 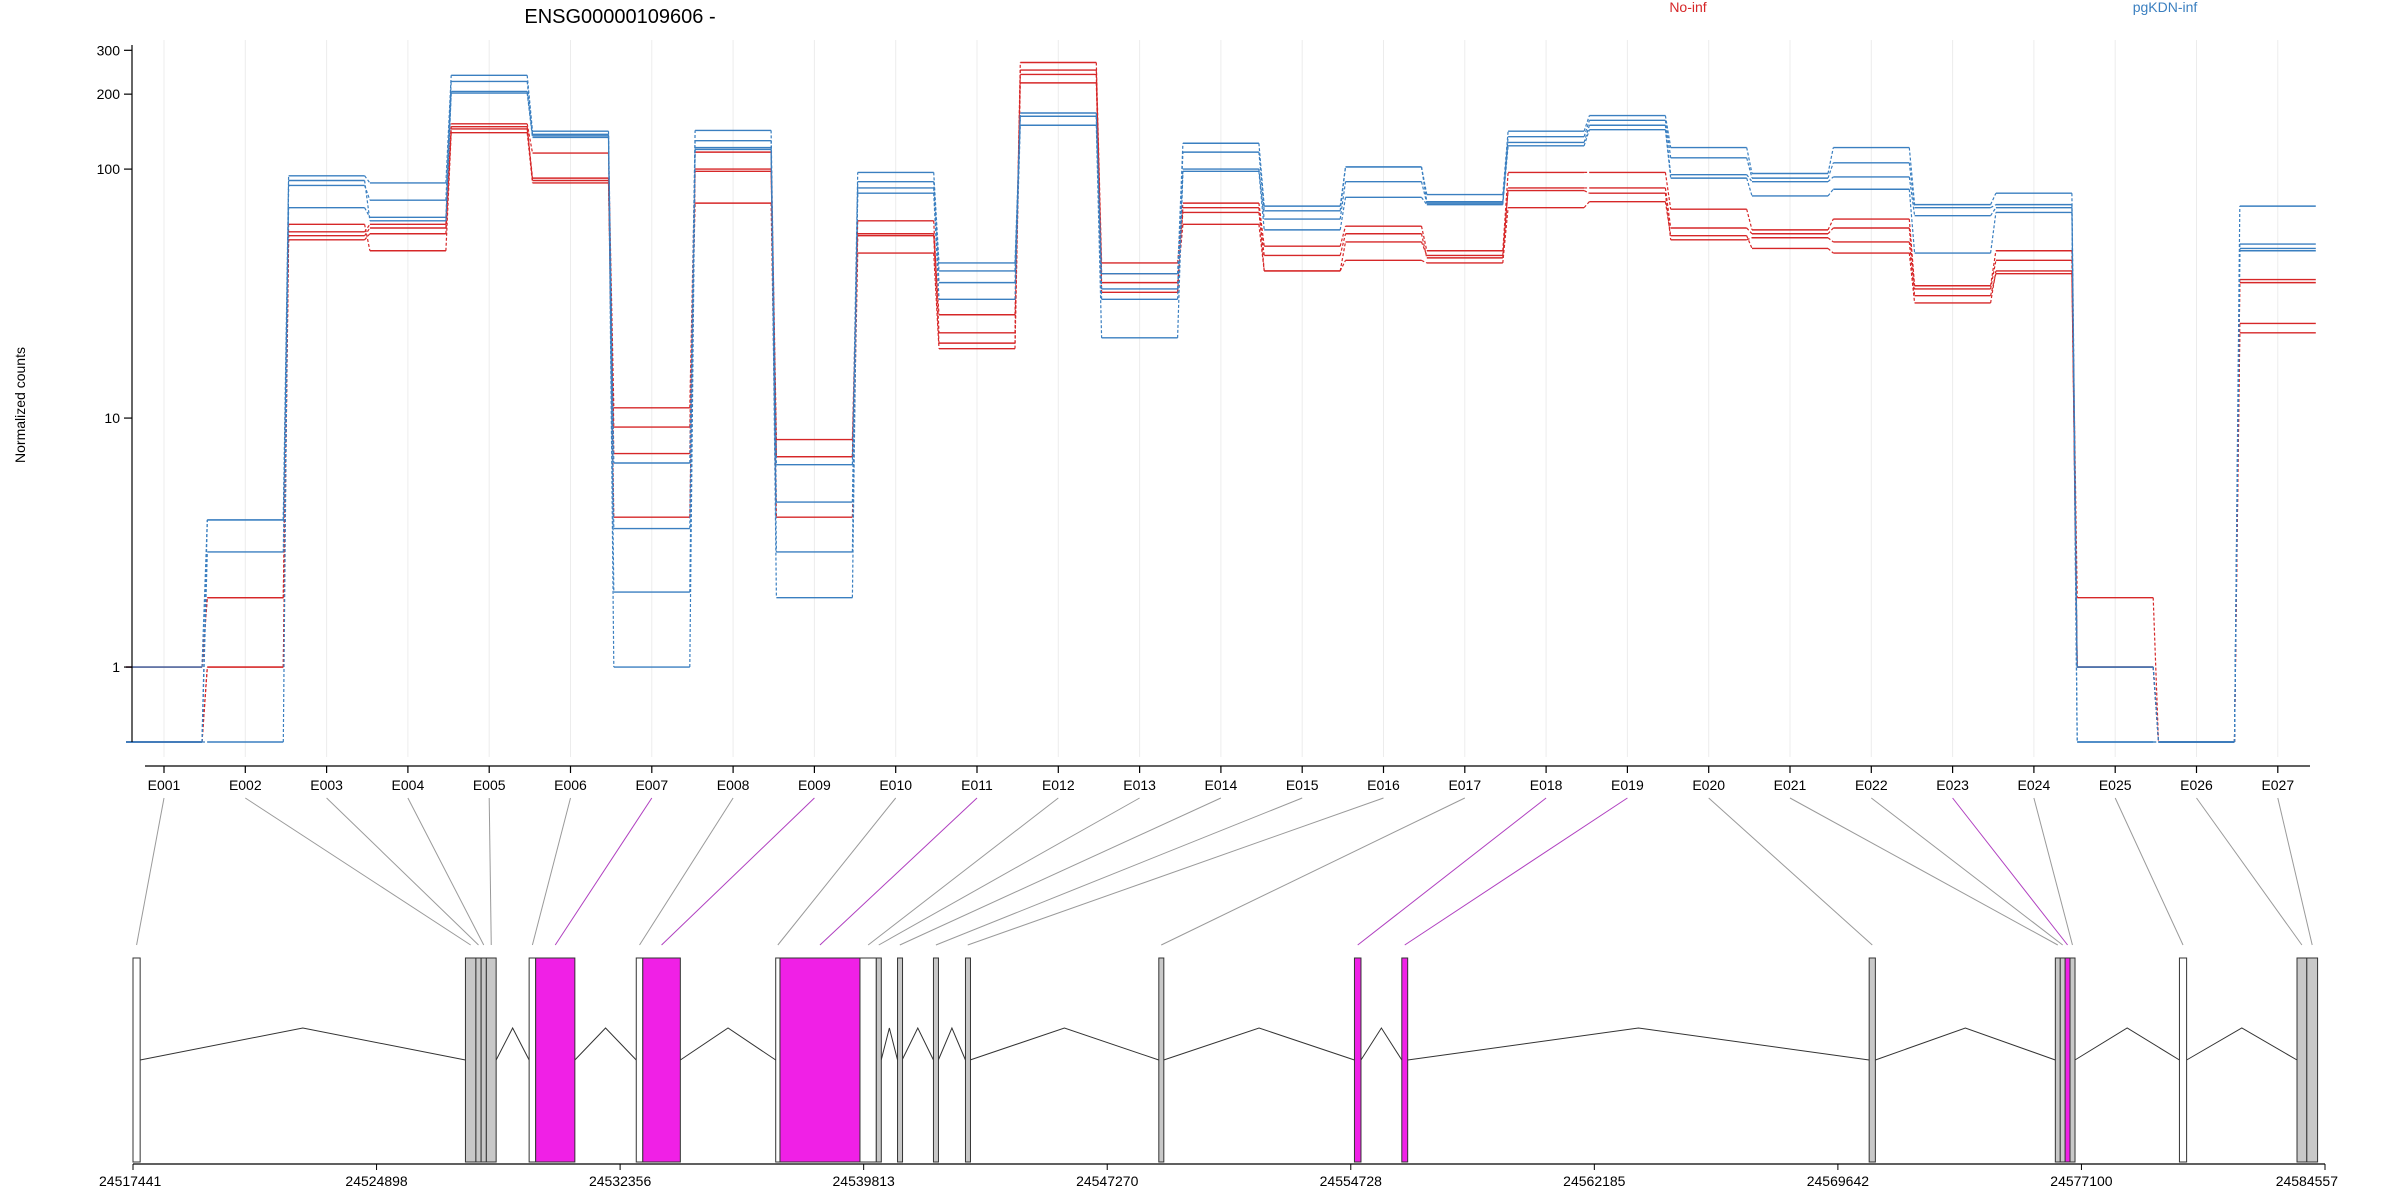 What do you see at coordinates (935, 1060) in the screenshot?
I see `exon-box-e015` at bounding box center [935, 1060].